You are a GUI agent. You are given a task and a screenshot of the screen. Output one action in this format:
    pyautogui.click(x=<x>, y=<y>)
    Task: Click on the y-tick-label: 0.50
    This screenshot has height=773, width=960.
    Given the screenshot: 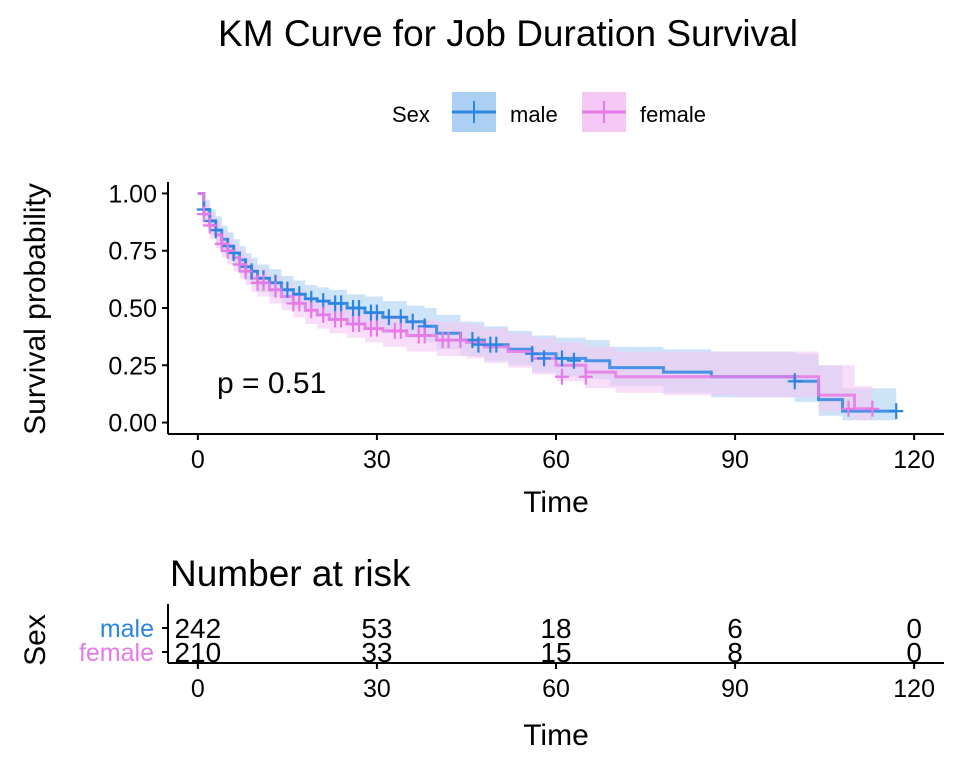 What is the action you would take?
    pyautogui.click(x=132, y=309)
    